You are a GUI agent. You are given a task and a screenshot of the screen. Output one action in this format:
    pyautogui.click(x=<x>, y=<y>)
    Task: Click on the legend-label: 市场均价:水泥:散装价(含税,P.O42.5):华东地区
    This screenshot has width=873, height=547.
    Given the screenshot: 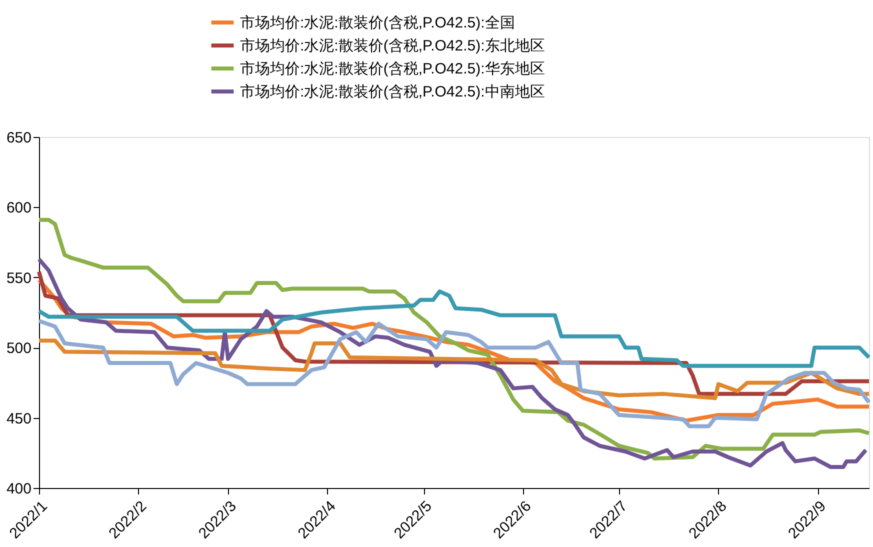 What is the action you would take?
    pyautogui.click(x=392, y=69)
    